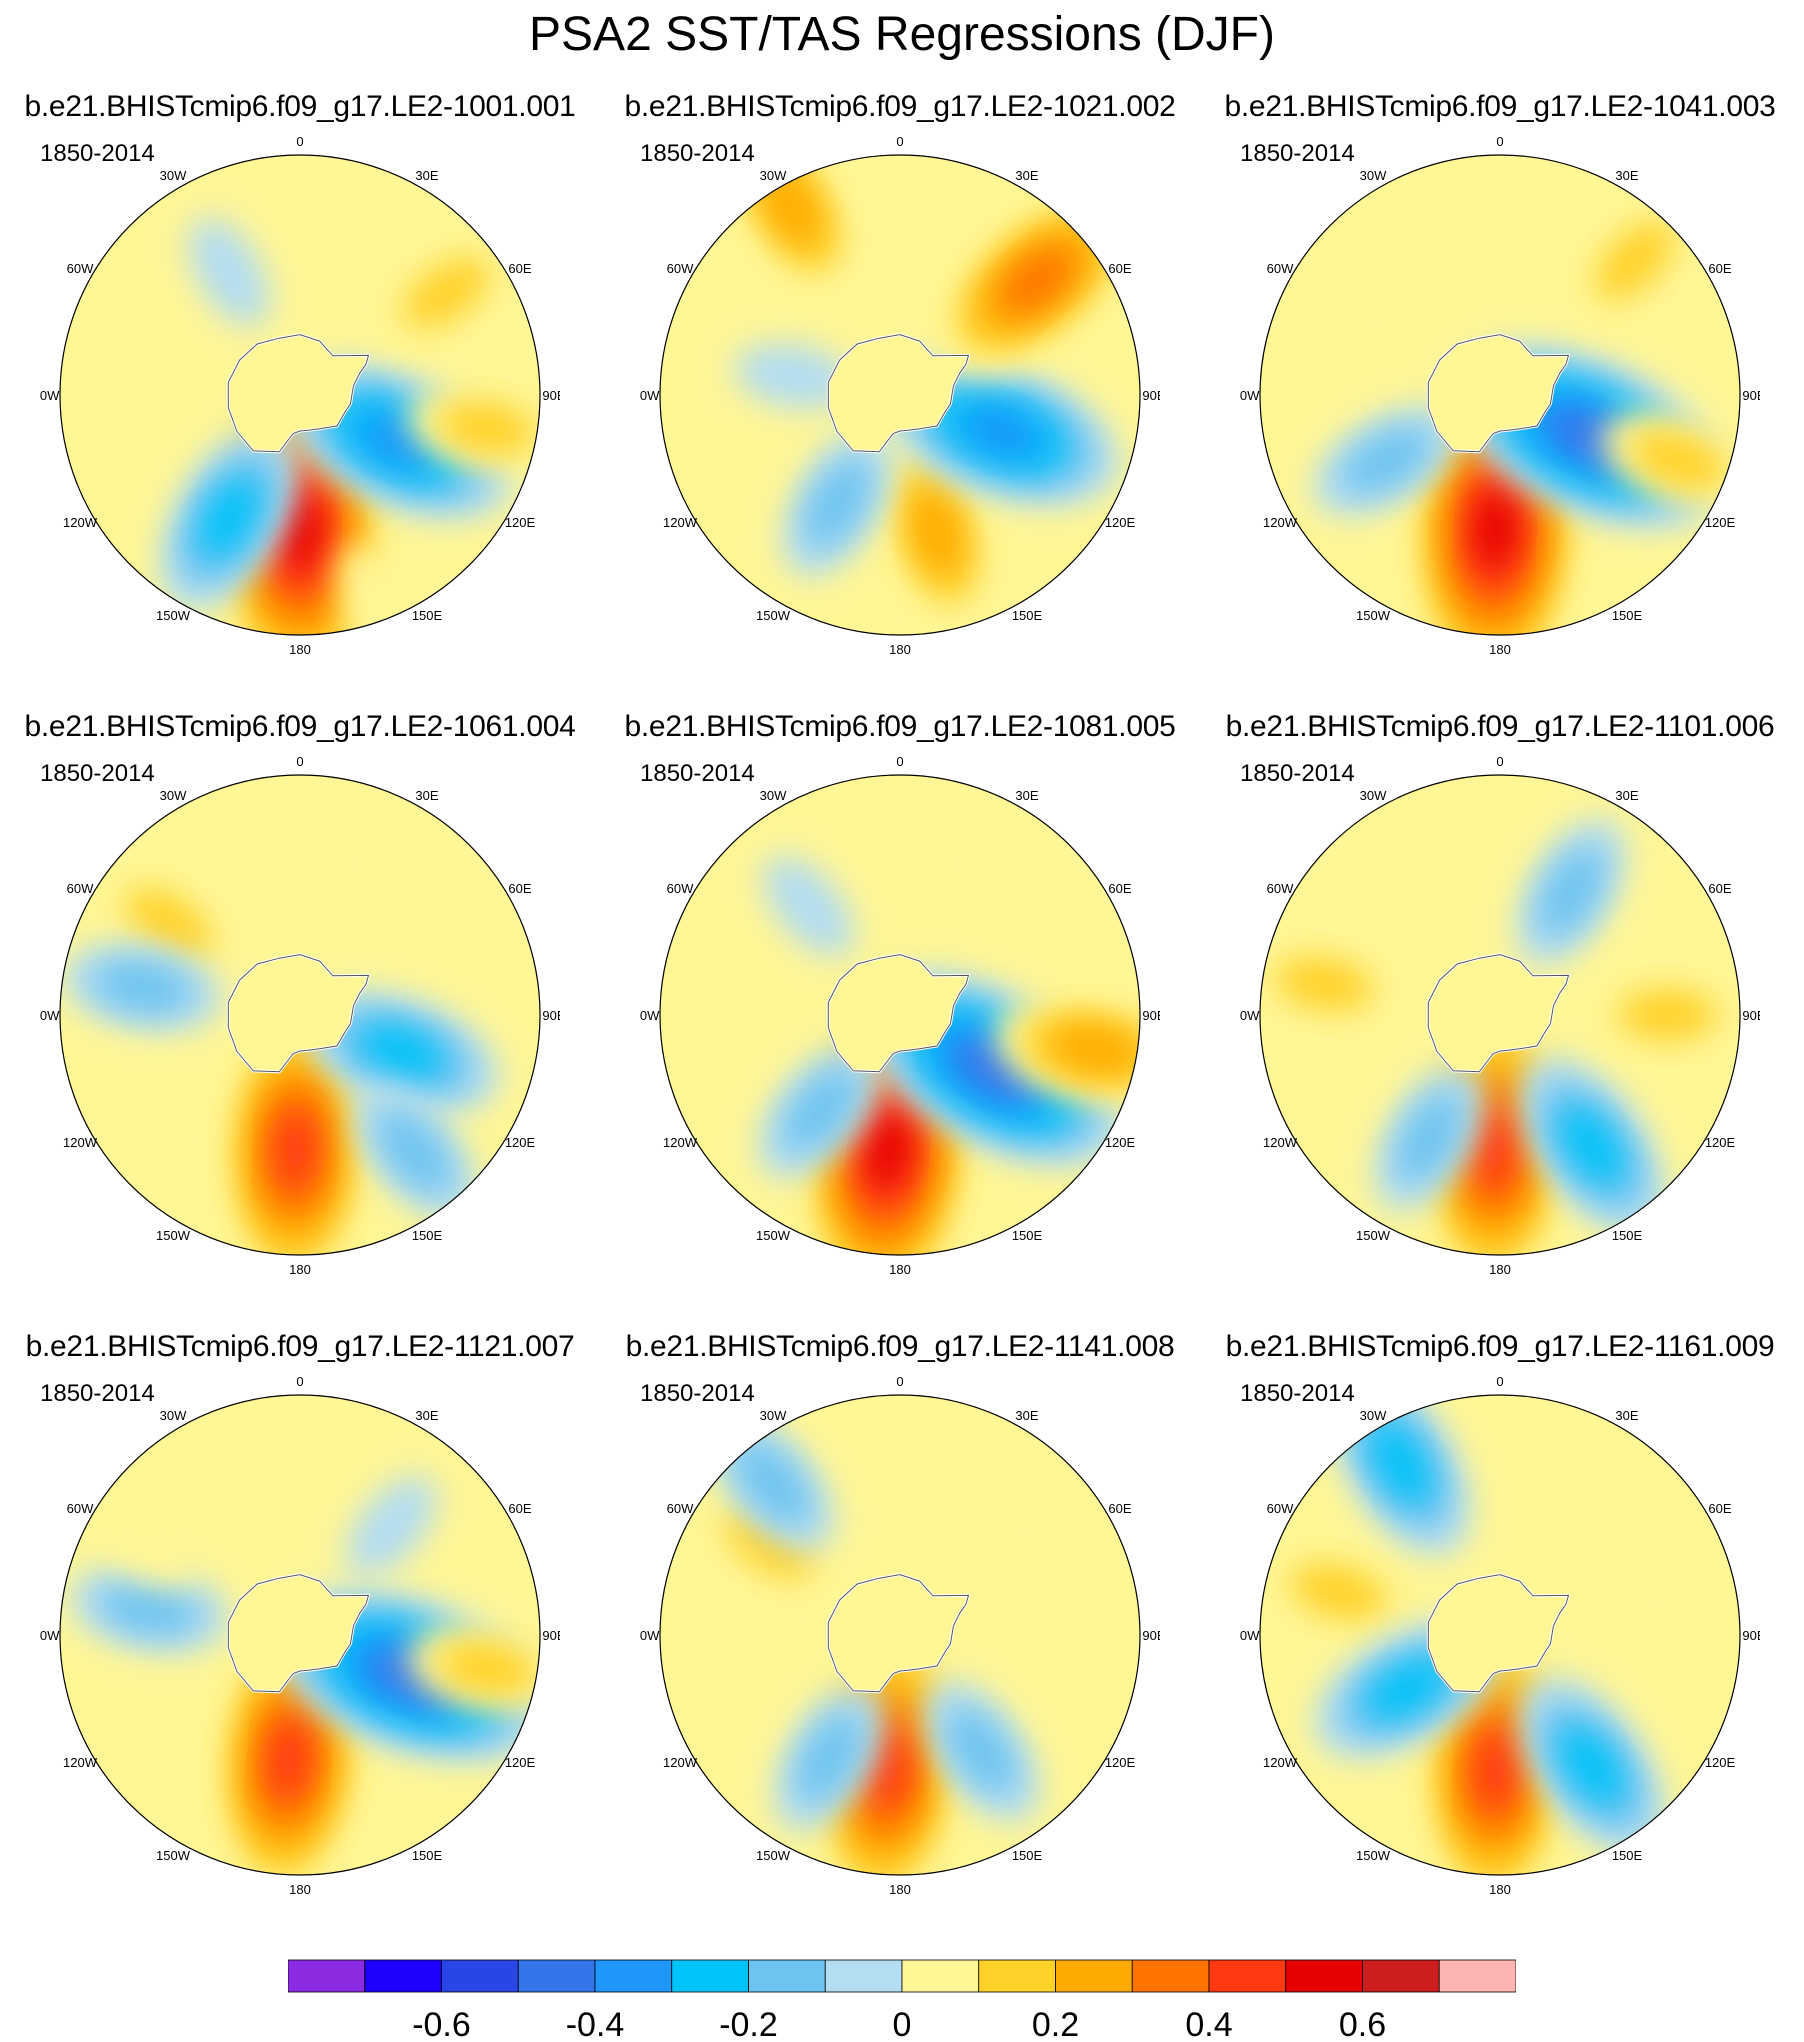 The width and height of the screenshot is (1804, 2042). What do you see at coordinates (300, 106) in the screenshot?
I see `panel-title: b.e21.BHISTcmip6.f09_g17.LE2-1001.001` at bounding box center [300, 106].